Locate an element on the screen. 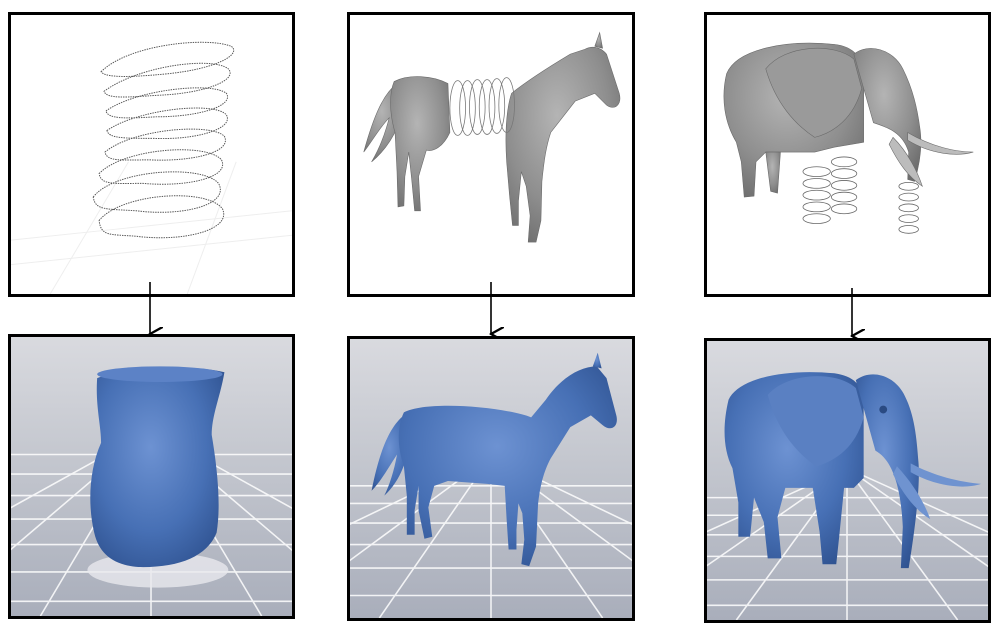 This screenshot has height=637, width=1001. input-panel-horse is located at coordinates (491, 154).